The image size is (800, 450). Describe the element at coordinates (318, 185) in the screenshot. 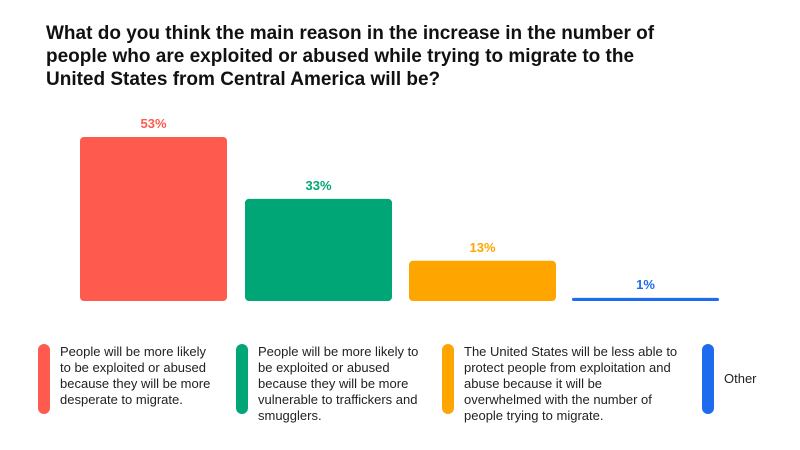

I see `bar-value-label-2: 33%` at that location.